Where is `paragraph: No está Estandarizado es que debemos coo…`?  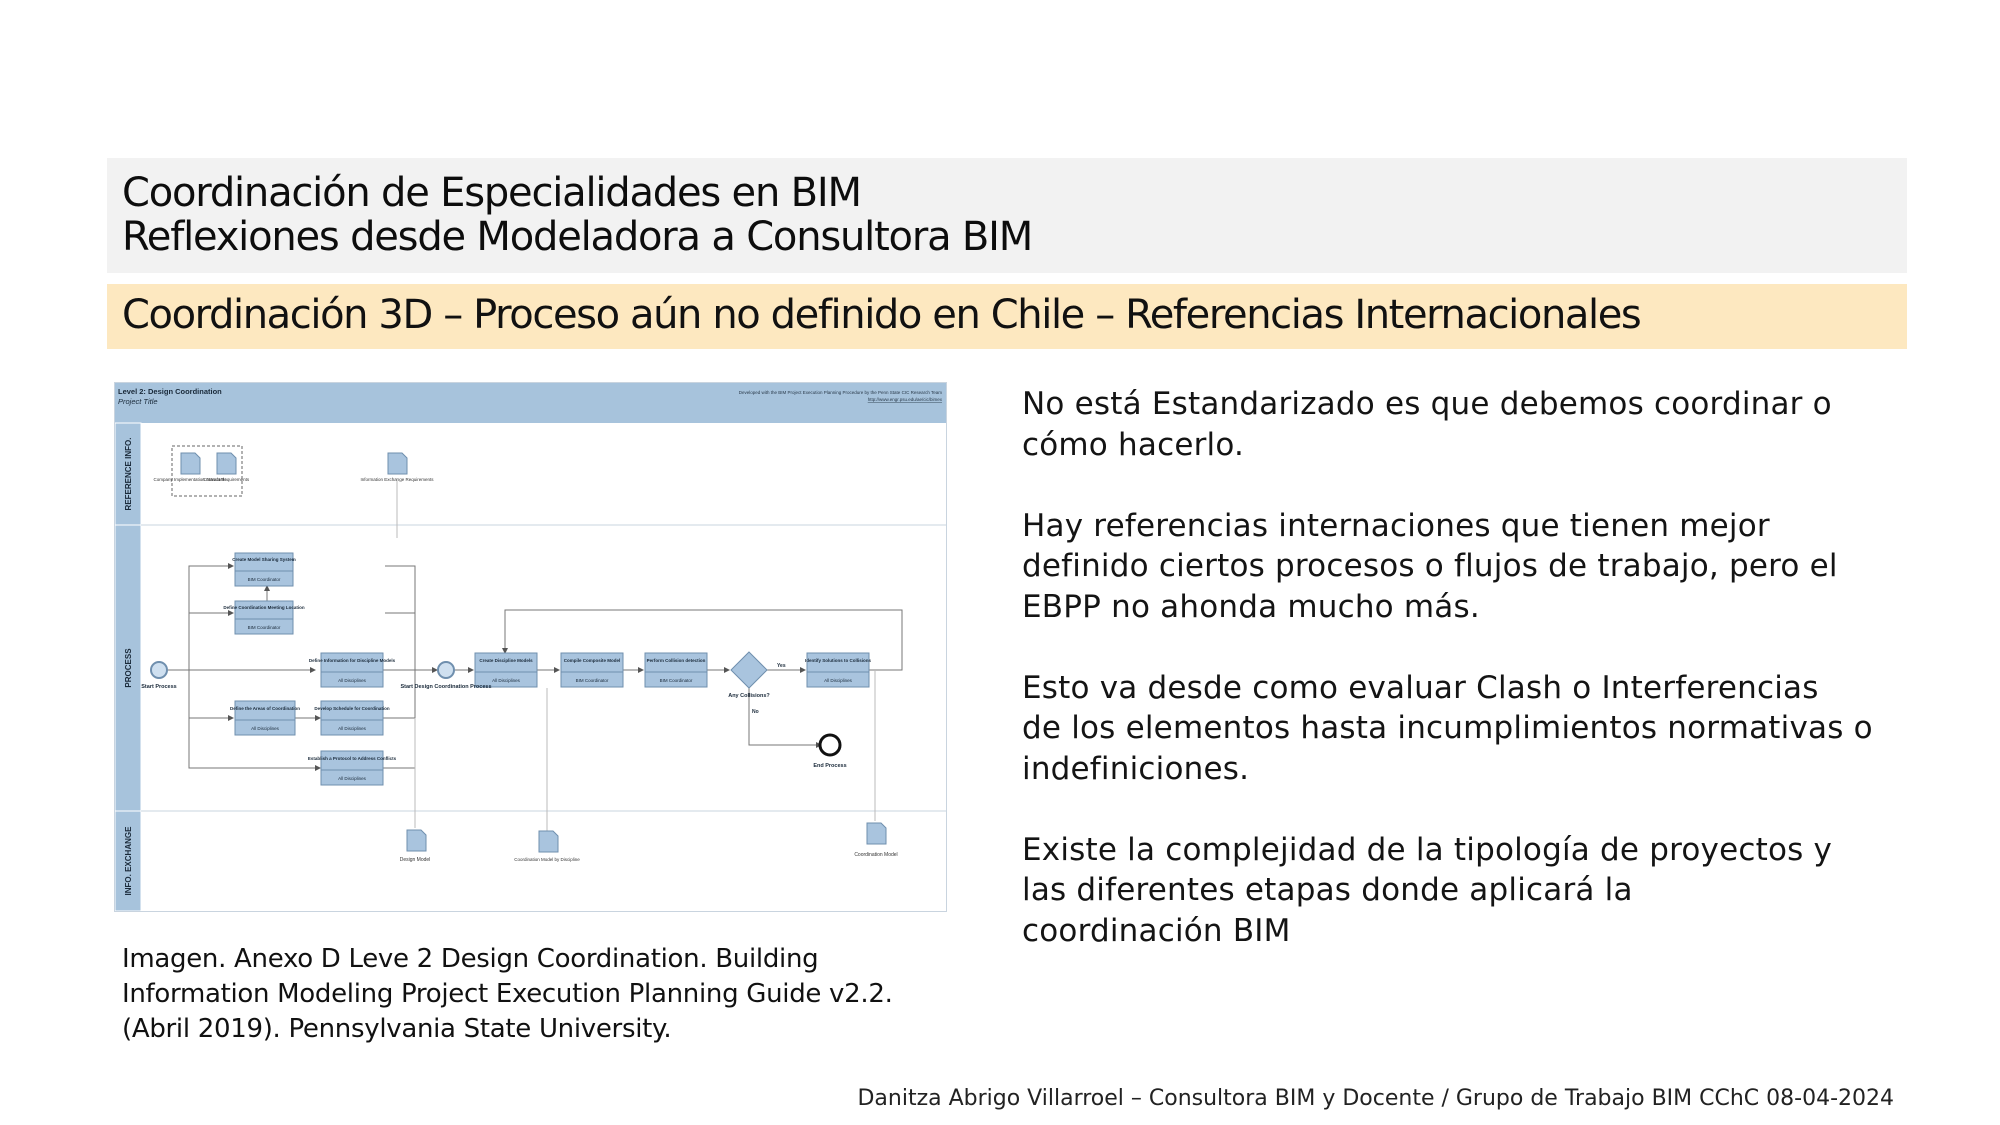 paragraph: No está Estandarizado es que debemos coo… is located at coordinates (1427, 424).